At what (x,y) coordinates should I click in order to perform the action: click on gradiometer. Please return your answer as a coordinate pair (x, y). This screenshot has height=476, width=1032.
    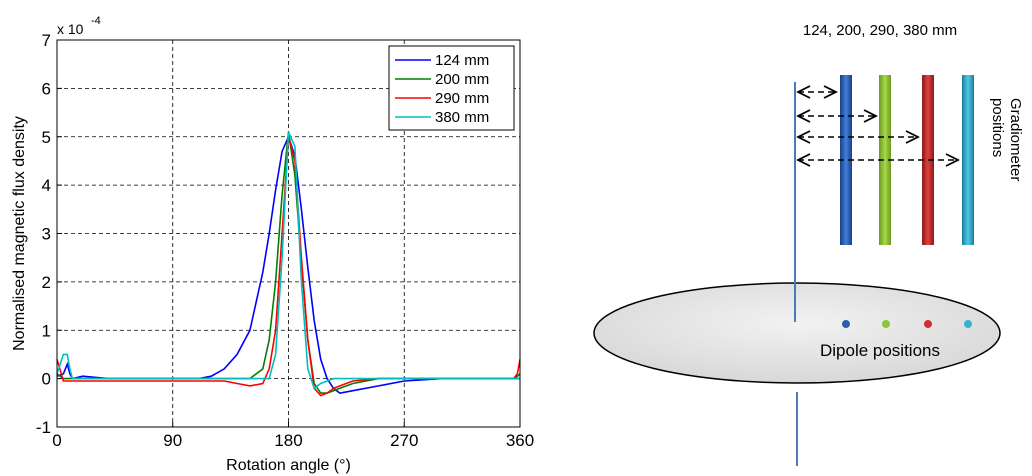
    Looking at the image, I should click on (968, 160).